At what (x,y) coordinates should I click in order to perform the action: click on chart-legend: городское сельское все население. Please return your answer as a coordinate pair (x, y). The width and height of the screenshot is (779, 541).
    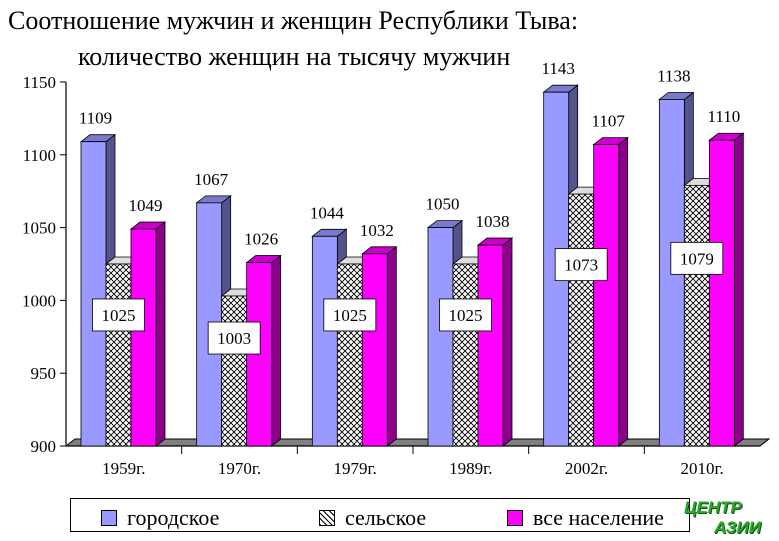
    Looking at the image, I should click on (380, 515).